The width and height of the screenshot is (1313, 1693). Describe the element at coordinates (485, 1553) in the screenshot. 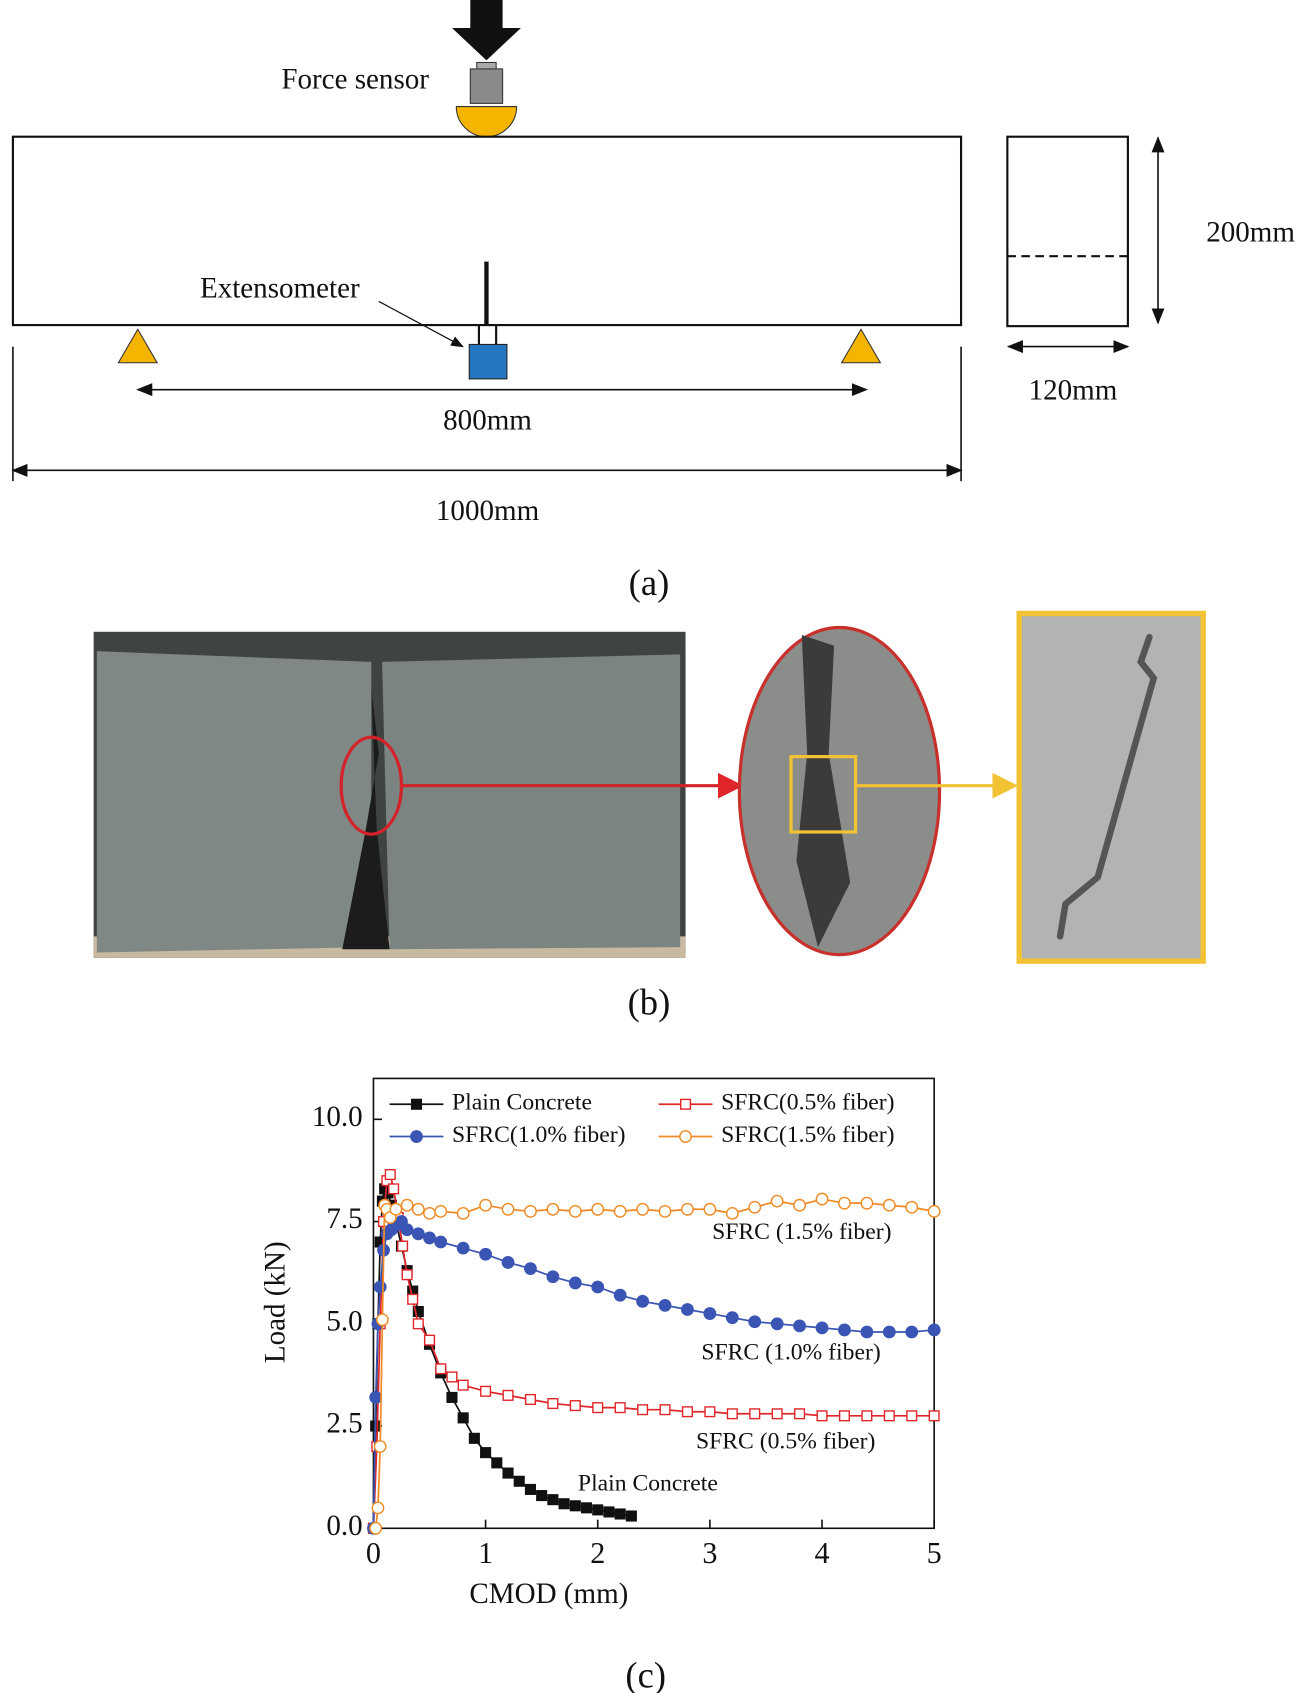

I see `x-tick-label: 1` at that location.